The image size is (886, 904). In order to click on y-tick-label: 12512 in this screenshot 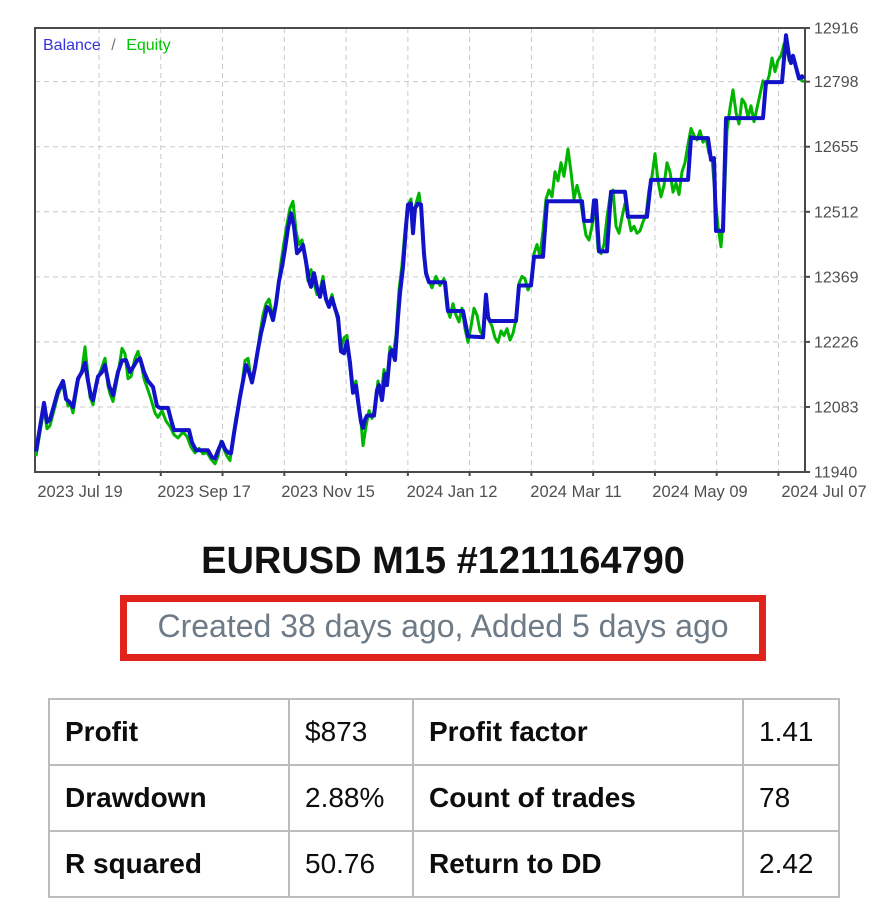, I will do `click(836, 212)`.